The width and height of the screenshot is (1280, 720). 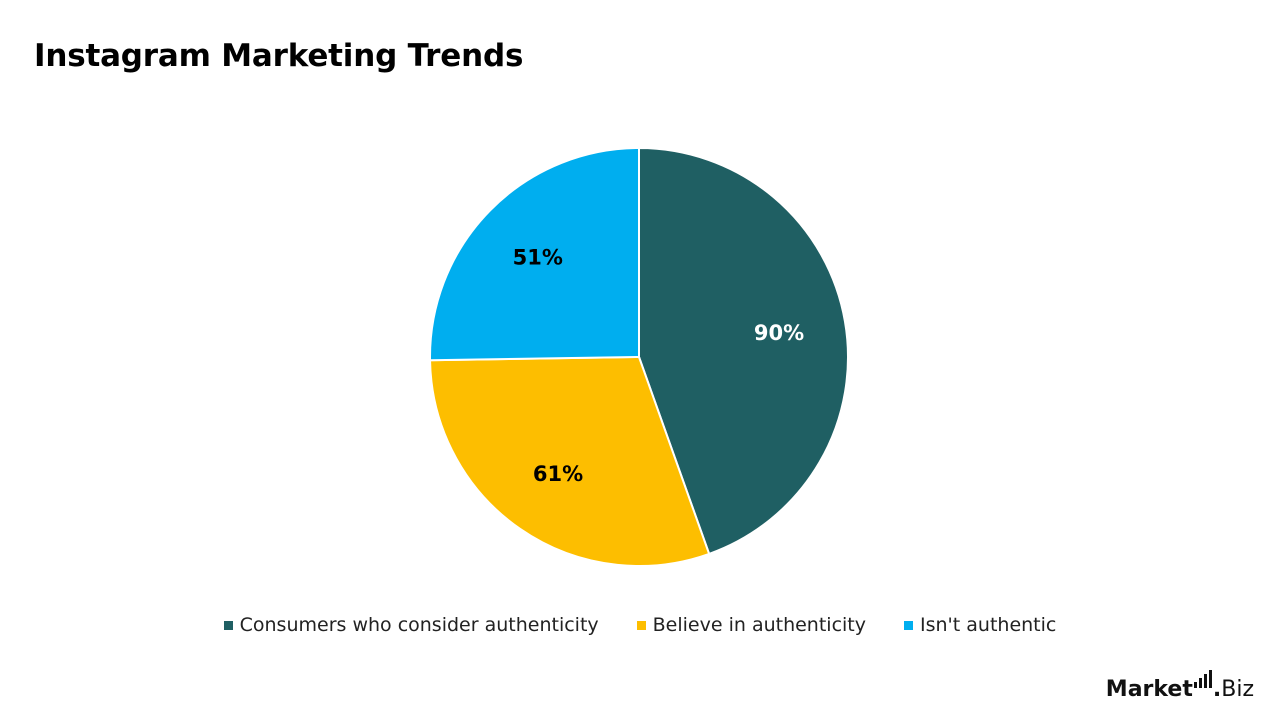 What do you see at coordinates (759, 625) in the screenshot?
I see `legend-label-1: Believe in authenticity` at bounding box center [759, 625].